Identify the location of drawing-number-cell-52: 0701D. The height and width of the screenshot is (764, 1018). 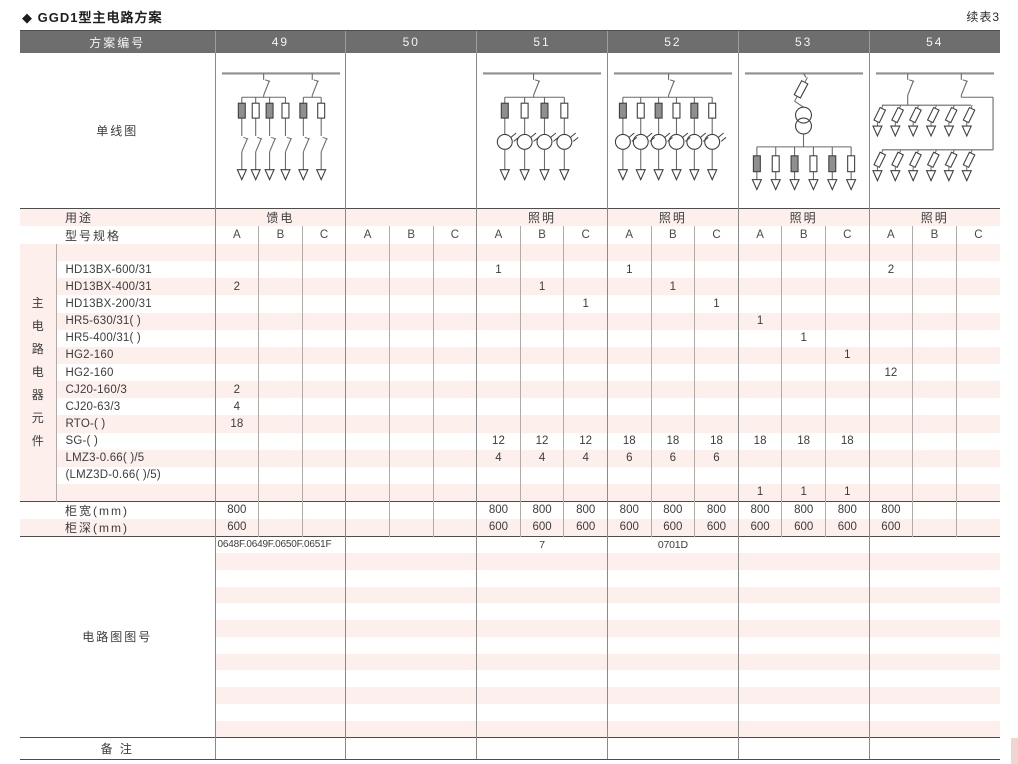
(672, 544).